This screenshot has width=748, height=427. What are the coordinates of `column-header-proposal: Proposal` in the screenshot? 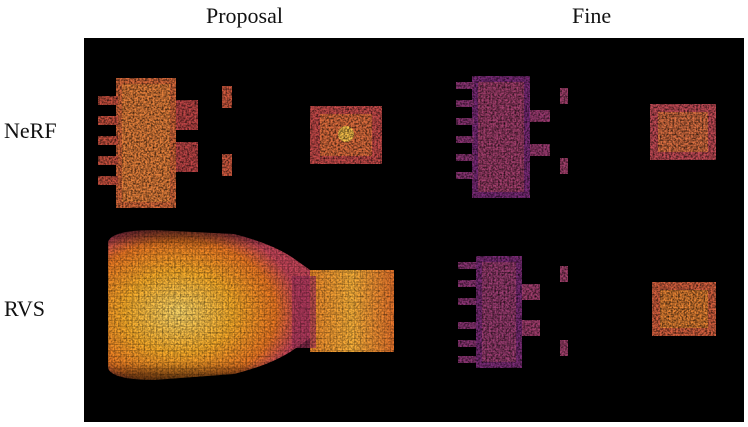 It's located at (244, 15).